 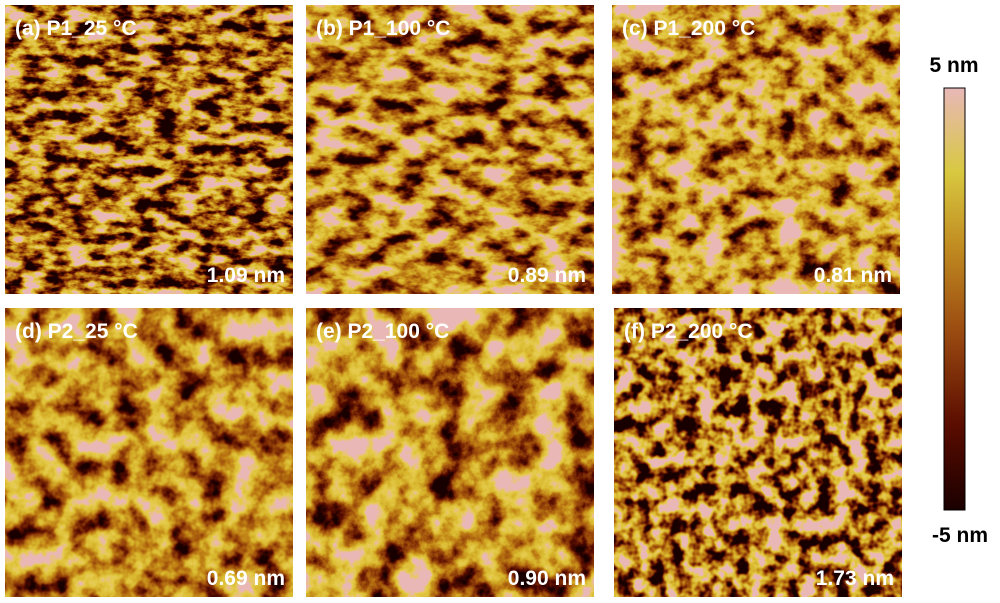 I want to click on roughness-label: 0.90 nm, so click(x=547, y=578).